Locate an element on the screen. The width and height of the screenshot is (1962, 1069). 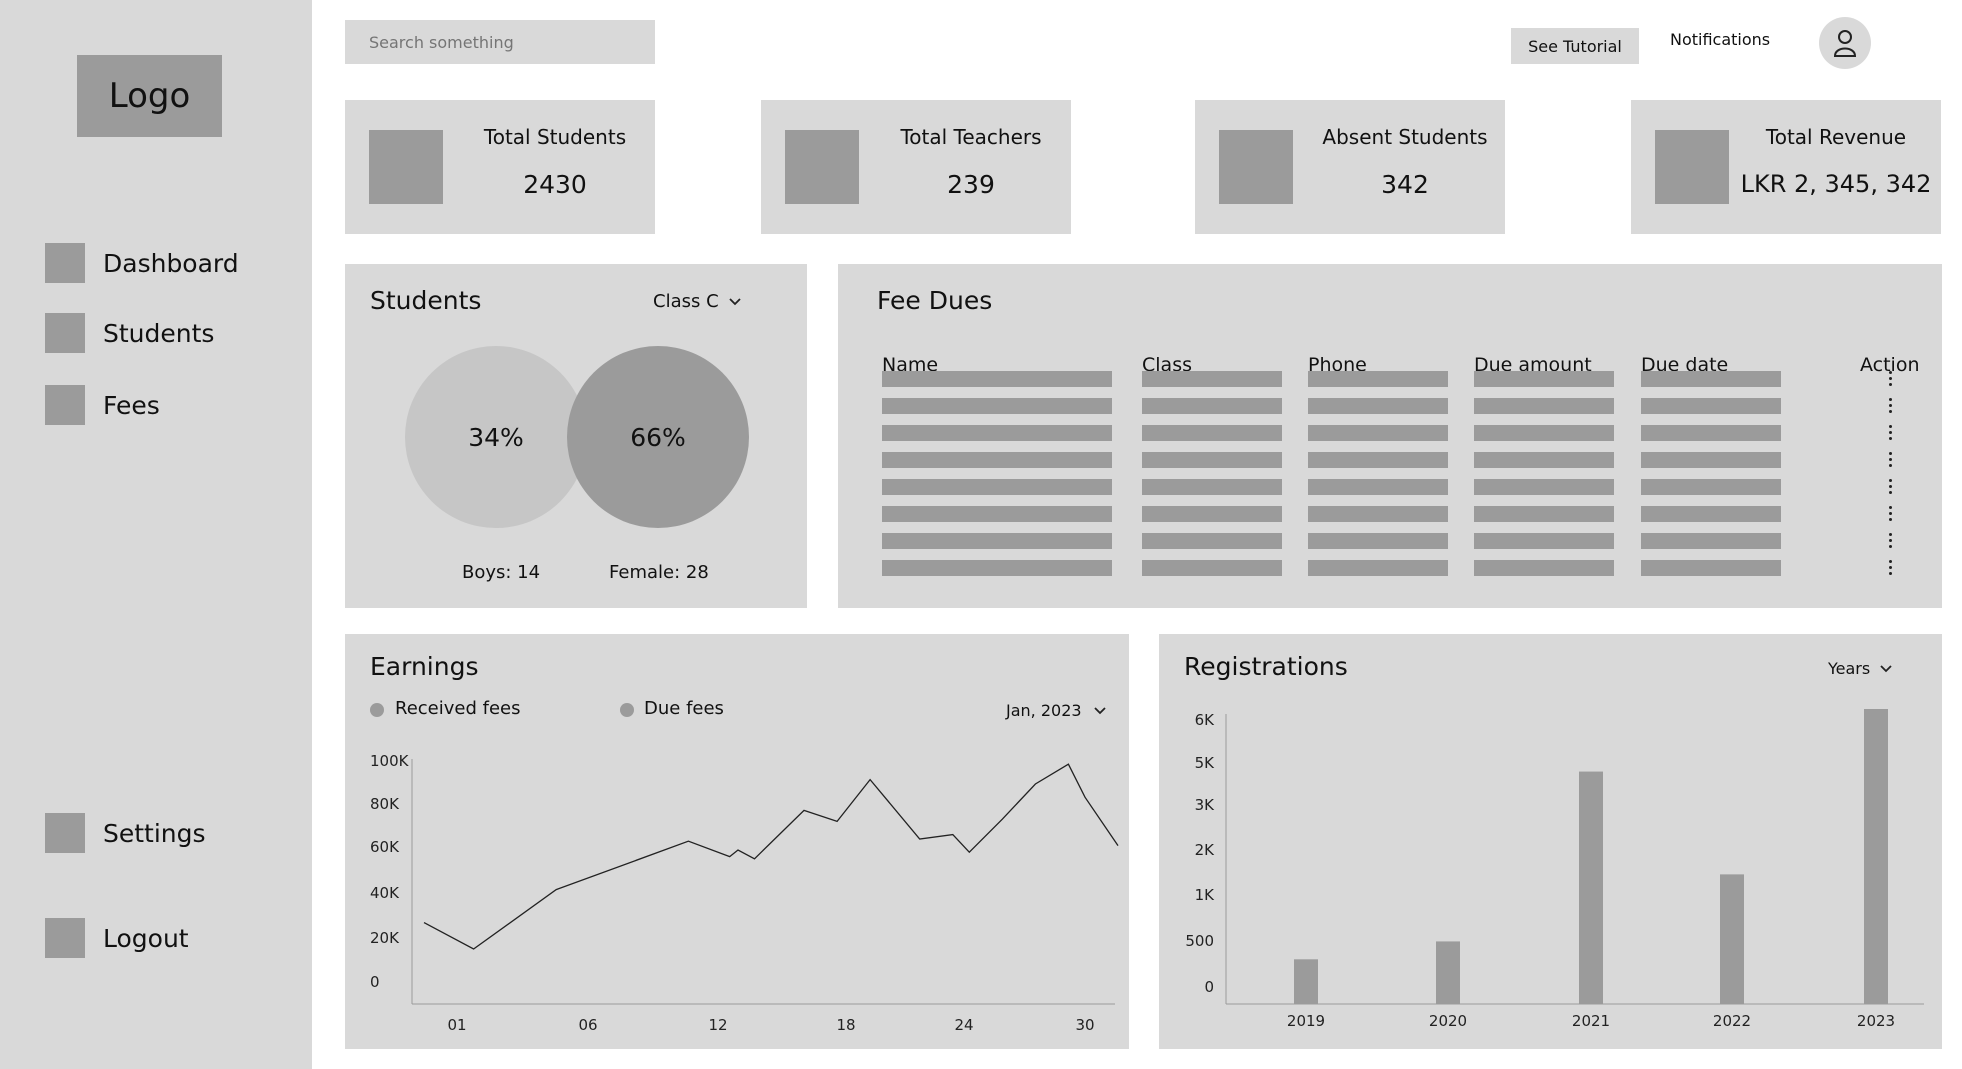
column-header-due-amount: Due amount is located at coordinates (1533, 365).